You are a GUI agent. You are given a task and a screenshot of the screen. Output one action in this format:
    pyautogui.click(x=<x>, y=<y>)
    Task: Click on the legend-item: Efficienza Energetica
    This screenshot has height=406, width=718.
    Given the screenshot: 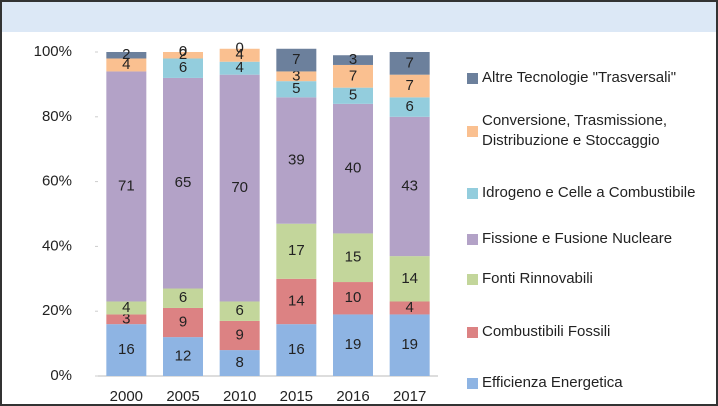 What is the action you would take?
    pyautogui.click(x=587, y=383)
    